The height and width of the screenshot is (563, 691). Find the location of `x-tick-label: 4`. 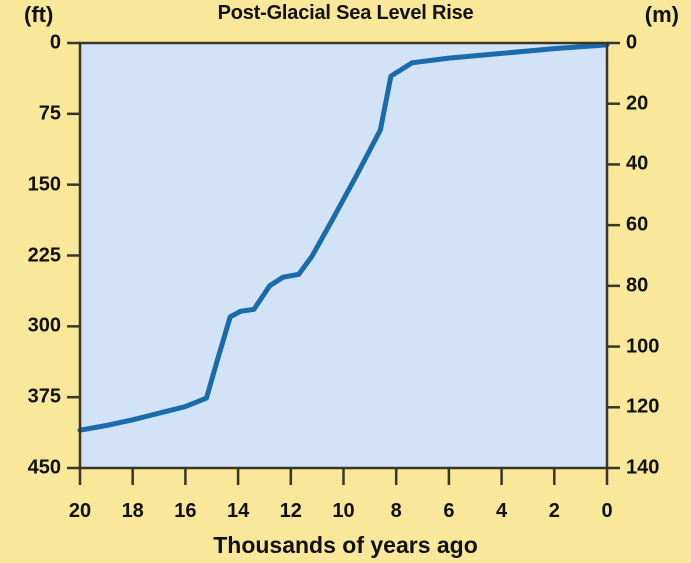

x-tick-label: 4 is located at coordinates (502, 511).